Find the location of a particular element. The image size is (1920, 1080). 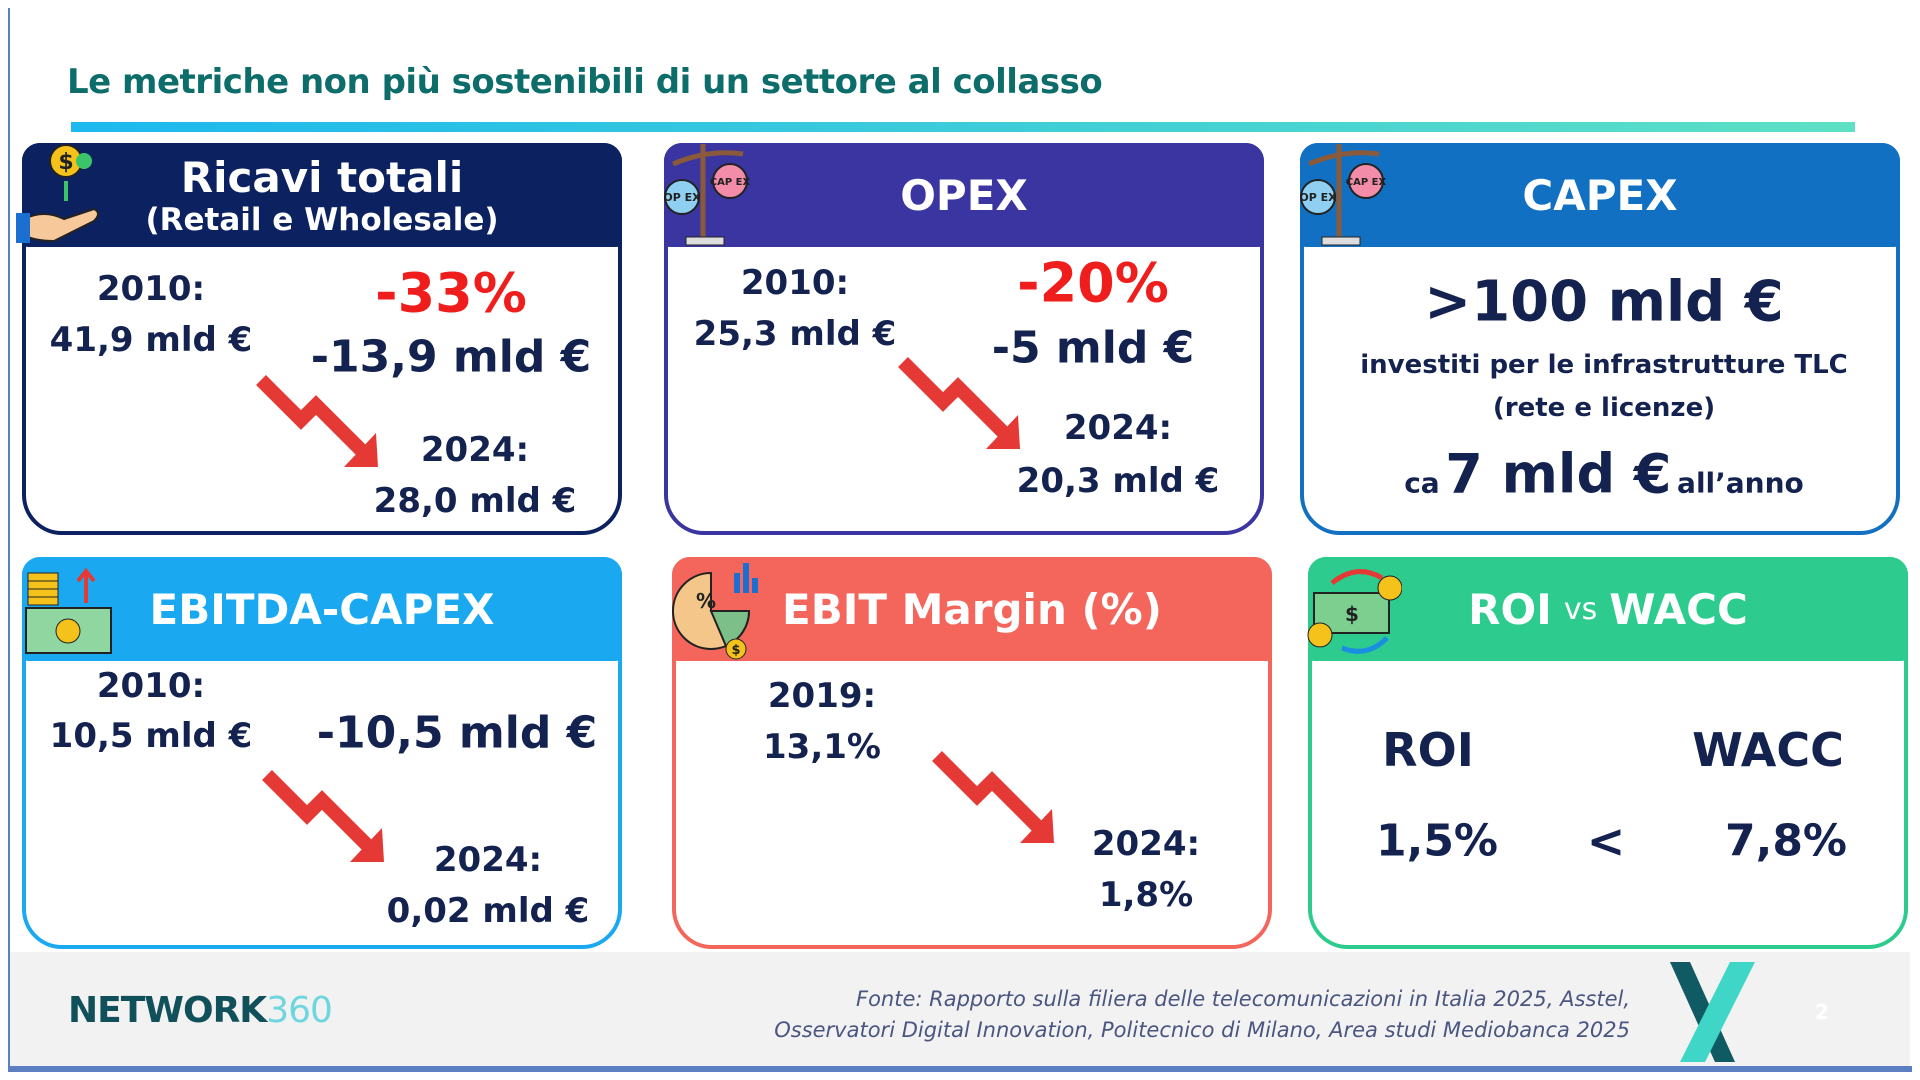

card-title-vs: vs is located at coordinates (1580, 609).